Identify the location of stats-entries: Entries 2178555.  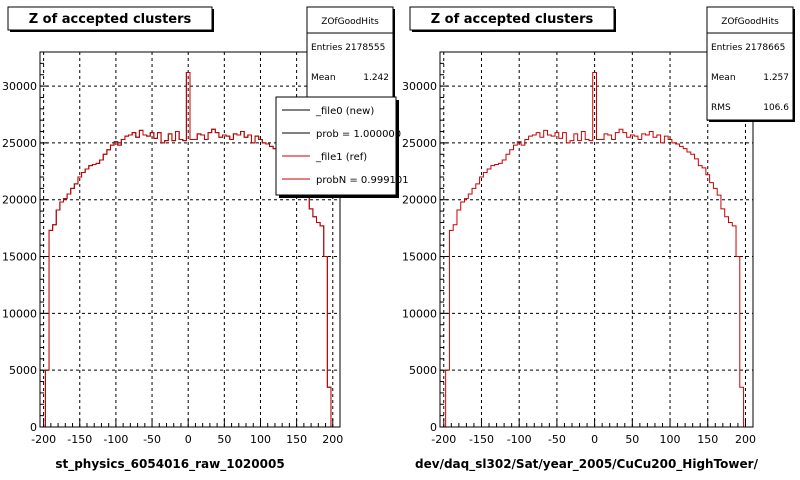
(348, 48).